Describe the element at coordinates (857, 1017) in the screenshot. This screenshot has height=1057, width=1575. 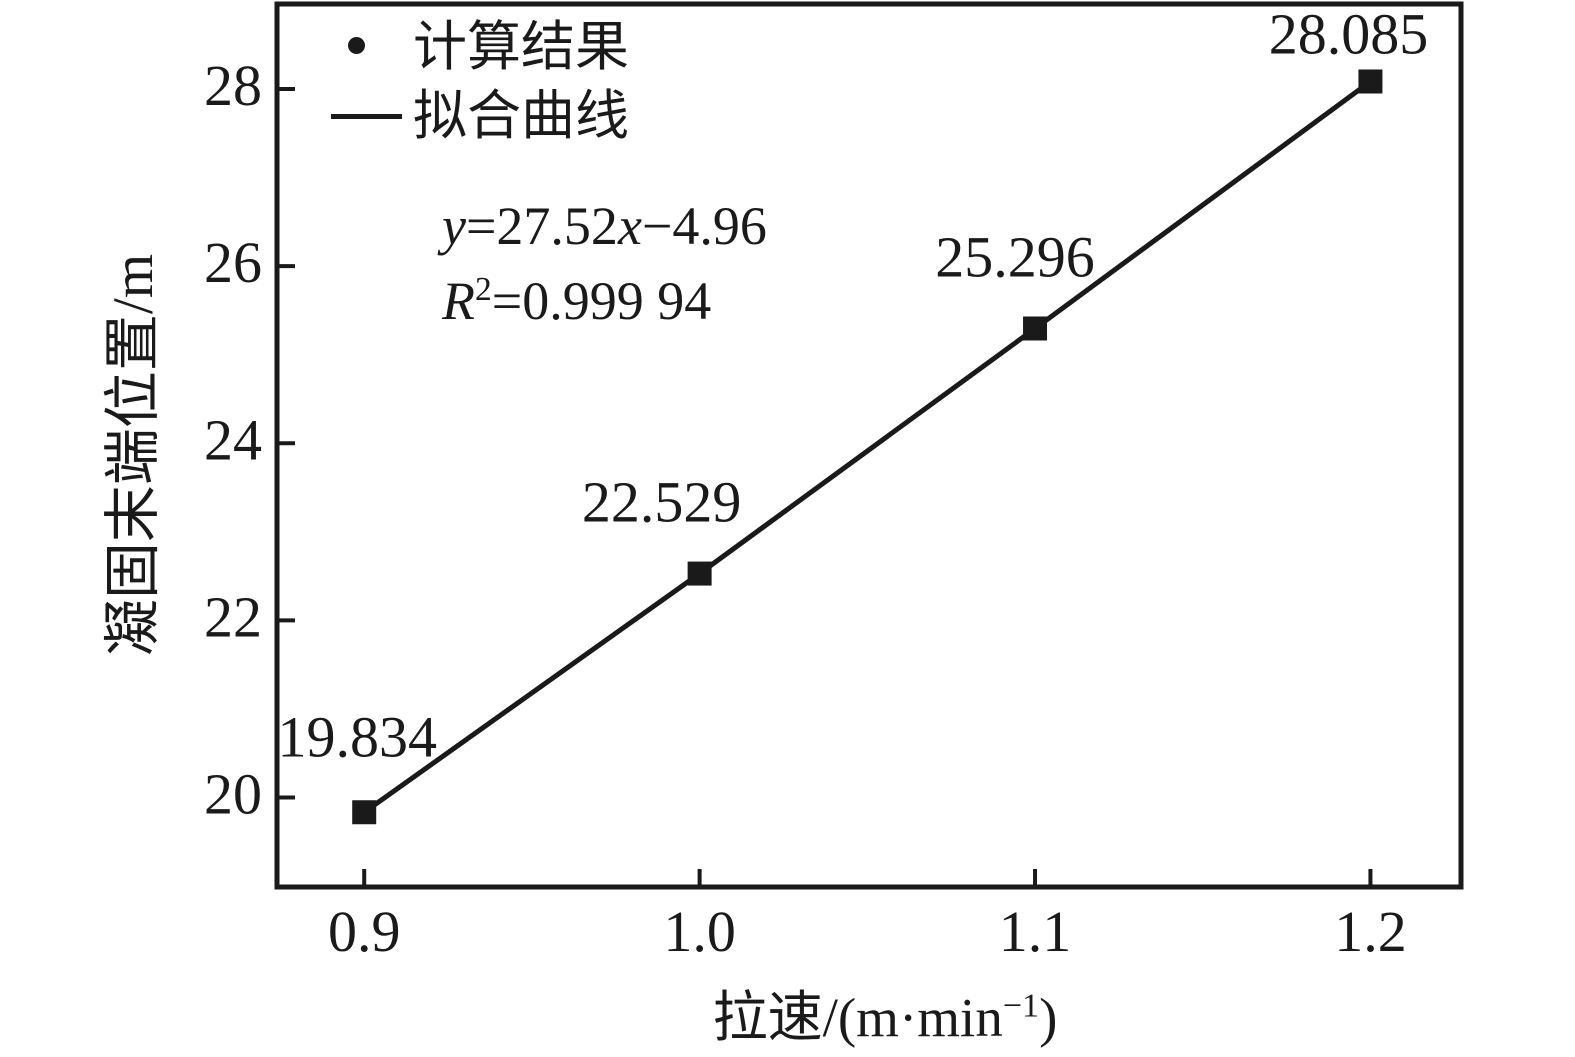
I see `x-axis-title-text: 拉速/(m·min` at that location.